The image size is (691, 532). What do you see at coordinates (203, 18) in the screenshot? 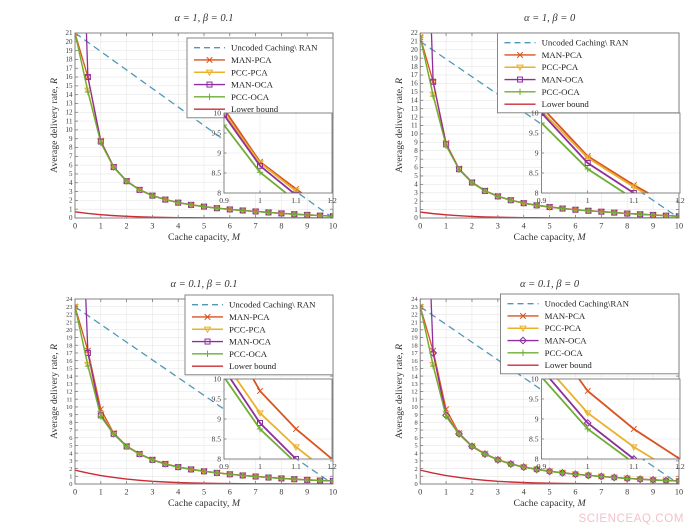
I see `plot-title: α = 1, β = 0.1` at bounding box center [203, 18].